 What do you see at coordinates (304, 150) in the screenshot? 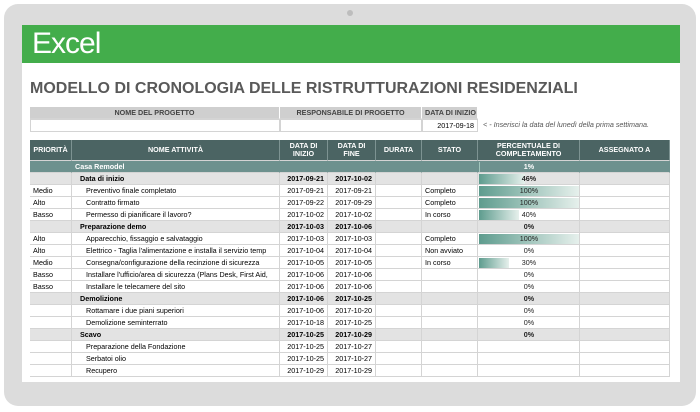
I see `column-header: DATA DI INIZIO` at bounding box center [304, 150].